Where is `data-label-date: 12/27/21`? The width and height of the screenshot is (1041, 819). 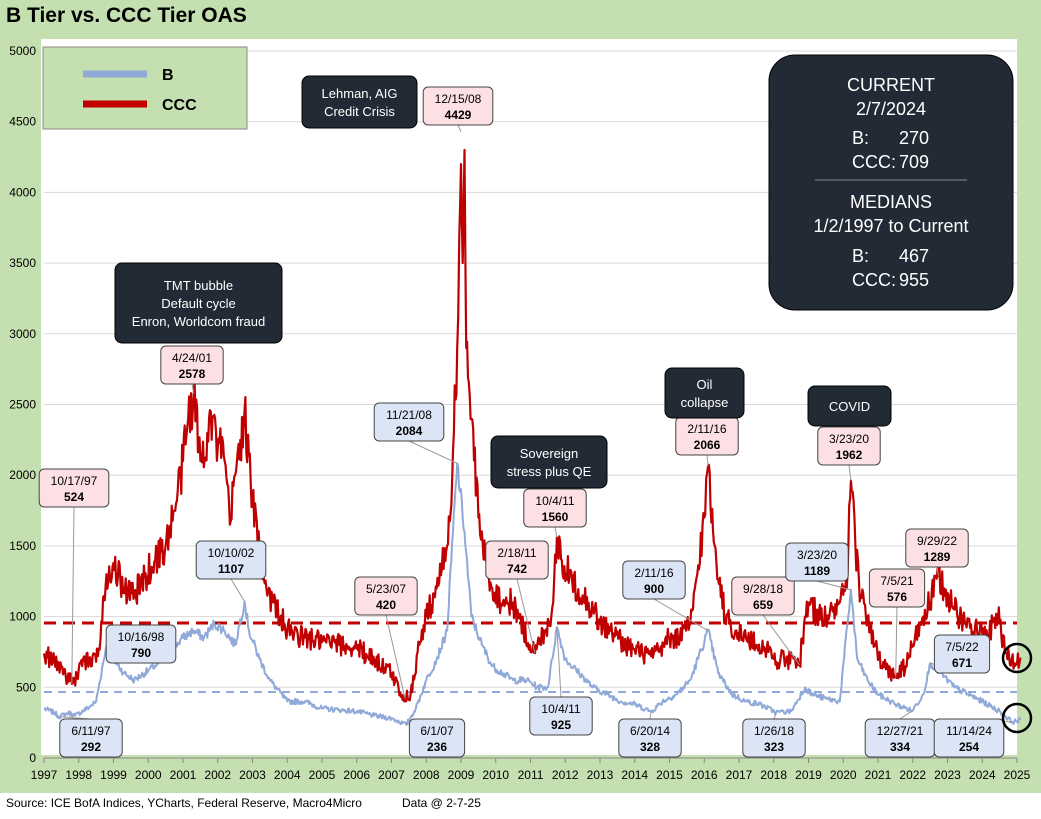
data-label-date: 12/27/21 is located at coordinates (900, 731).